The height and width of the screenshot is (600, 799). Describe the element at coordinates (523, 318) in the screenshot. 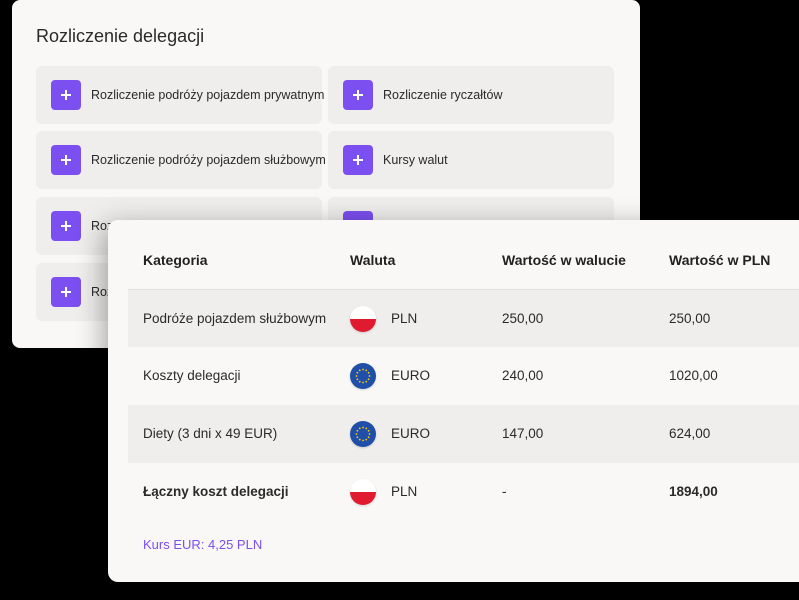

I see `cell-value-currency: 250,00` at that location.